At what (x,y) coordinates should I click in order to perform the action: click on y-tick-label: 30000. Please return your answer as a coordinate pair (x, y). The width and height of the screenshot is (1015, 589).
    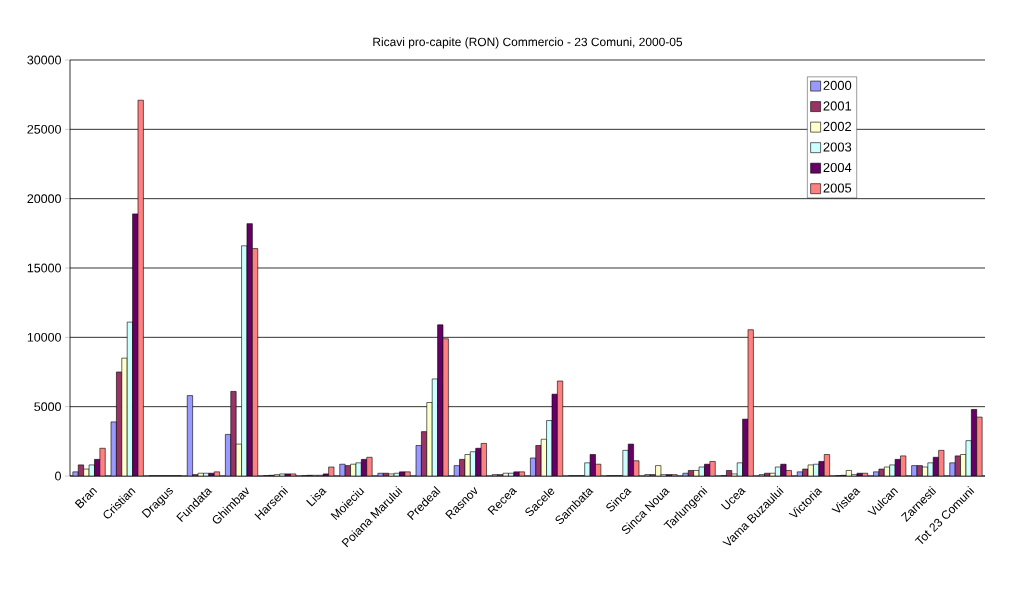
    Looking at the image, I should click on (44, 60).